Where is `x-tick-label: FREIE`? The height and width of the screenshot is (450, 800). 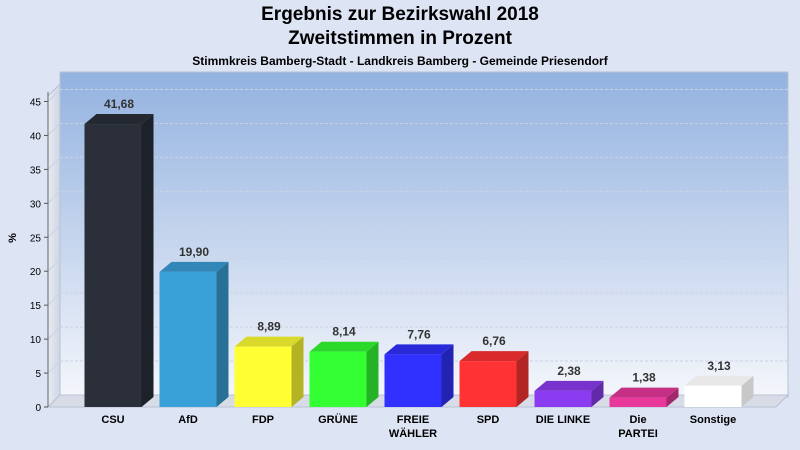
x-tick-label: FREIE is located at coordinates (413, 420).